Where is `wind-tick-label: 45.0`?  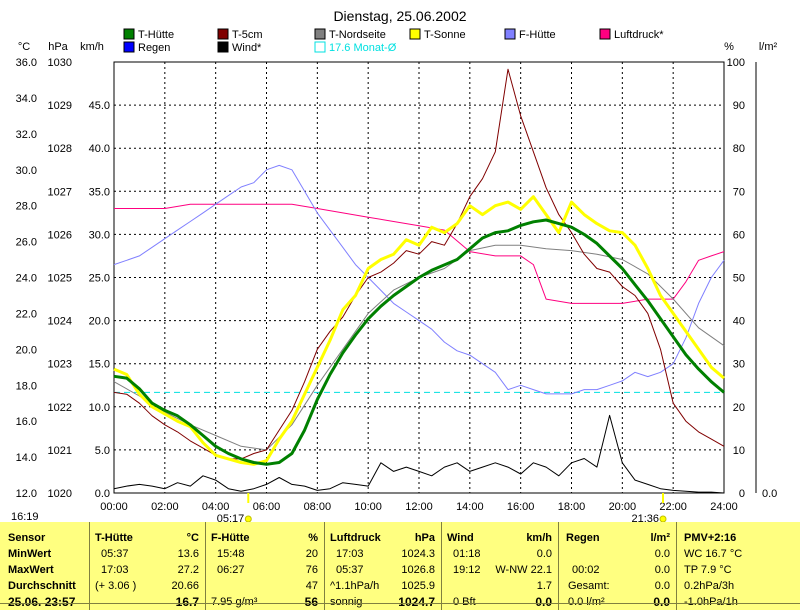
wind-tick-label: 45.0 is located at coordinates (99, 106).